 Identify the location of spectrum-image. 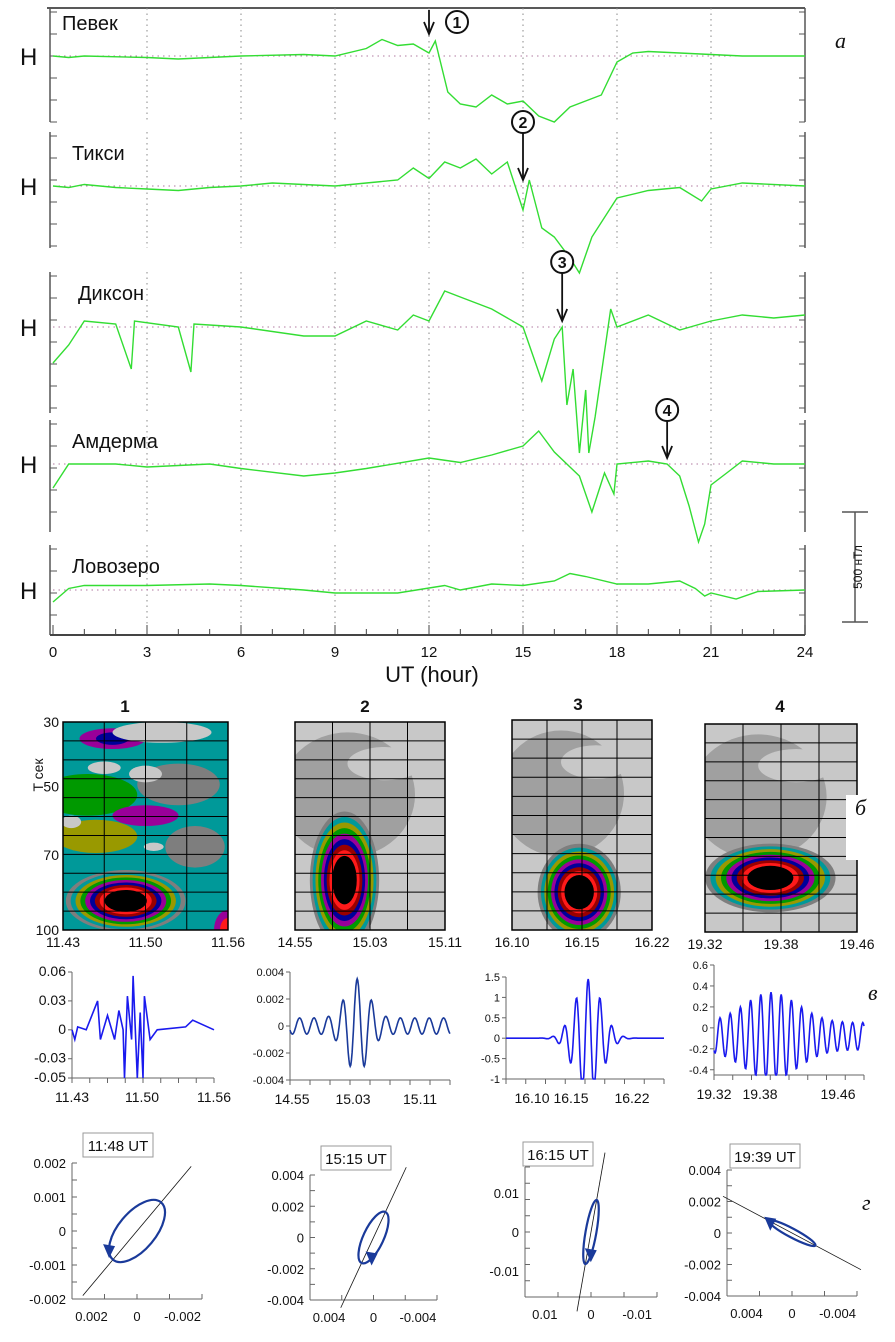
(582, 825).